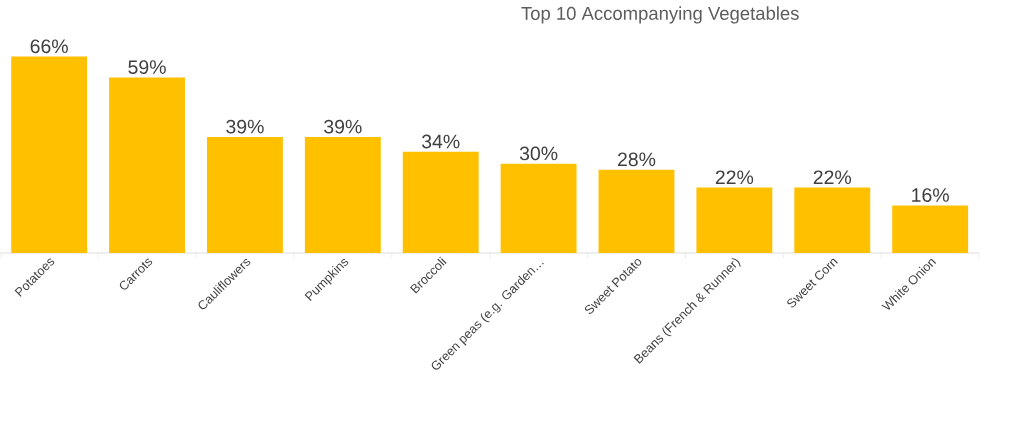  What do you see at coordinates (930, 195) in the screenshot?
I see `data-label: 16%` at bounding box center [930, 195].